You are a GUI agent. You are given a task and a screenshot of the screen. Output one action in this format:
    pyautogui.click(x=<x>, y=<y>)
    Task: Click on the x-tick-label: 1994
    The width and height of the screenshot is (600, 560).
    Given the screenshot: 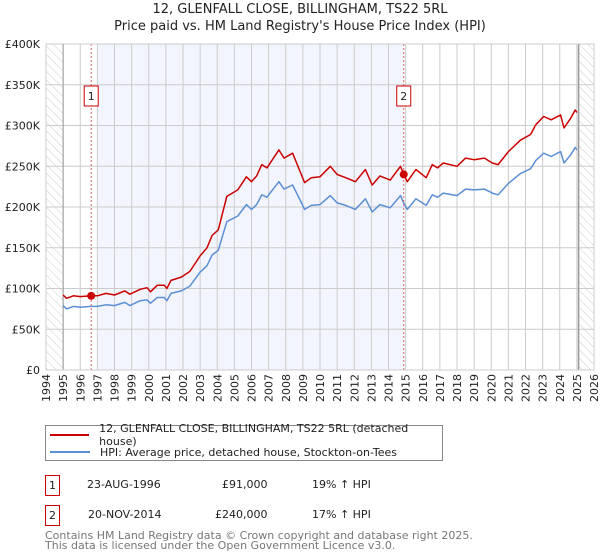 What is the action you would take?
    pyautogui.click(x=46, y=388)
    